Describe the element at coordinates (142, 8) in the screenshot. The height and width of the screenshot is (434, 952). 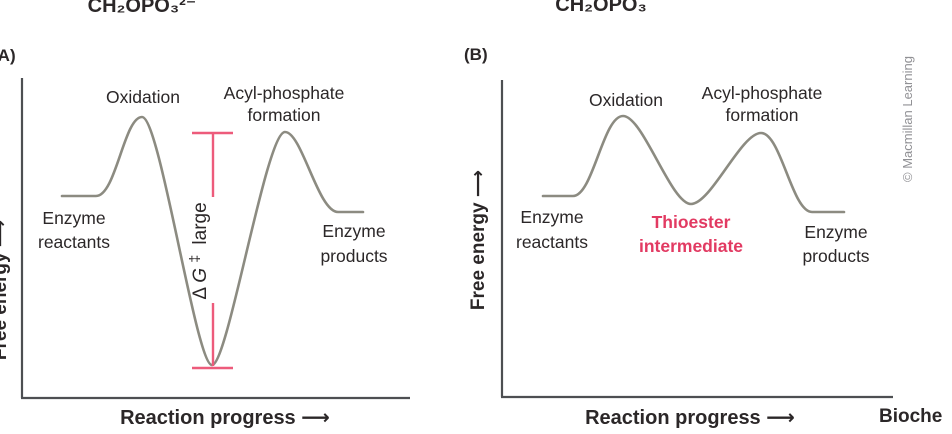
I see `formula-left-ch2opo3: CH₂OPO₃²⁻` at that location.